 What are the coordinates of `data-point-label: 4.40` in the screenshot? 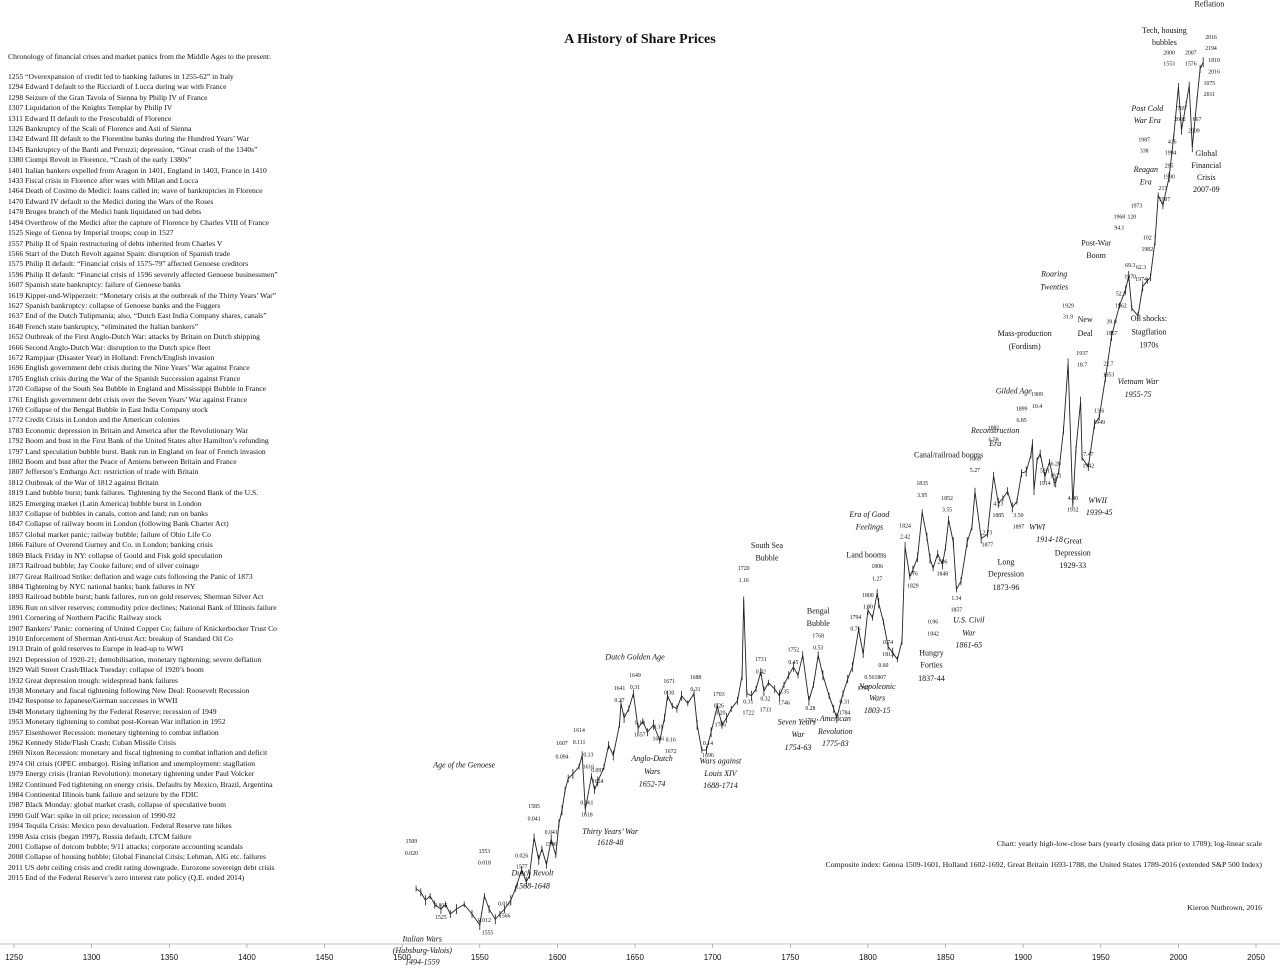 It's located at (1073, 499).